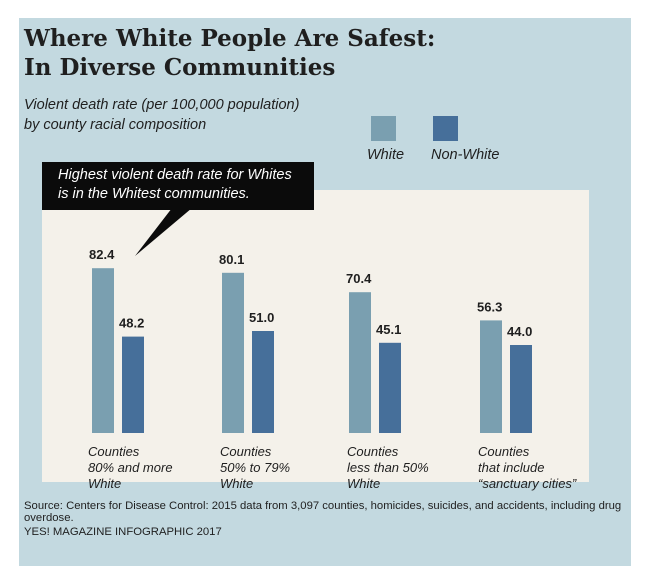 This screenshot has height=587, width=650. What do you see at coordinates (154, 194) in the screenshot?
I see `callout-line-2: is in the Whitest communities.` at bounding box center [154, 194].